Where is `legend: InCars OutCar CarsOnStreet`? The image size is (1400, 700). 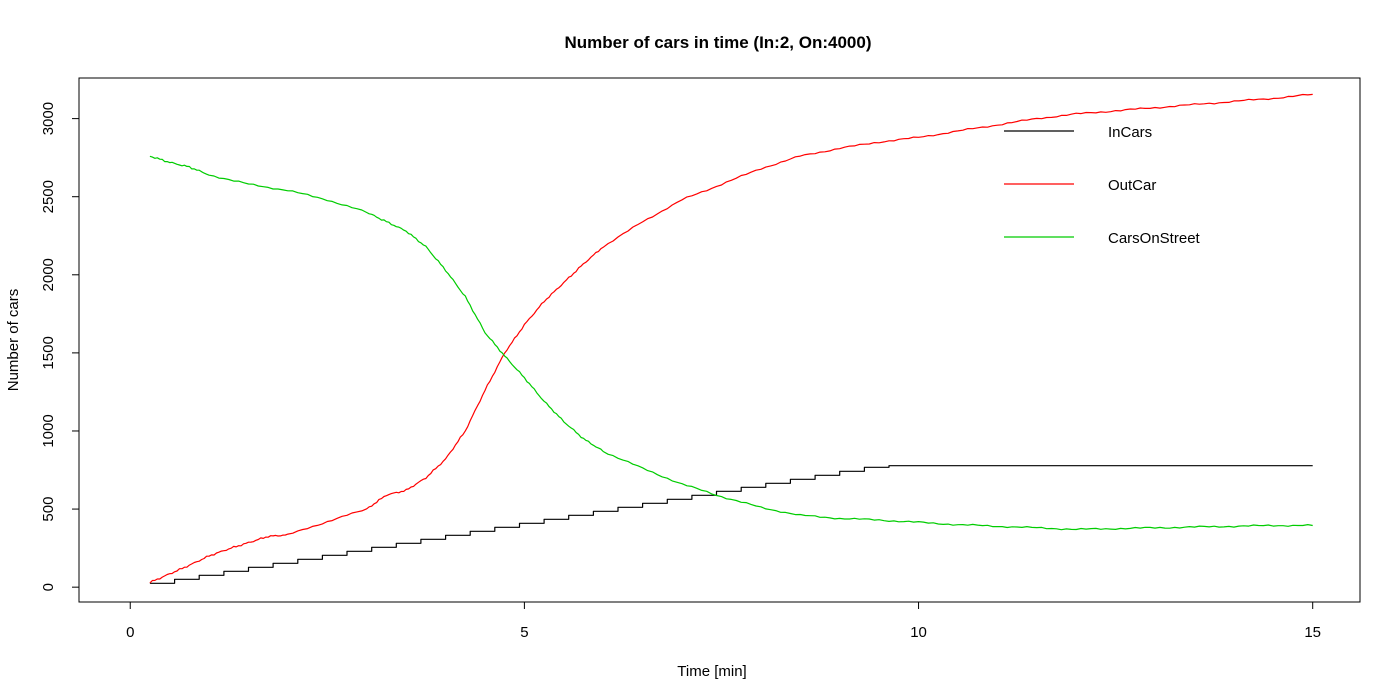
legend: InCars OutCar CarsOnStreet is located at coordinates (1102, 185).